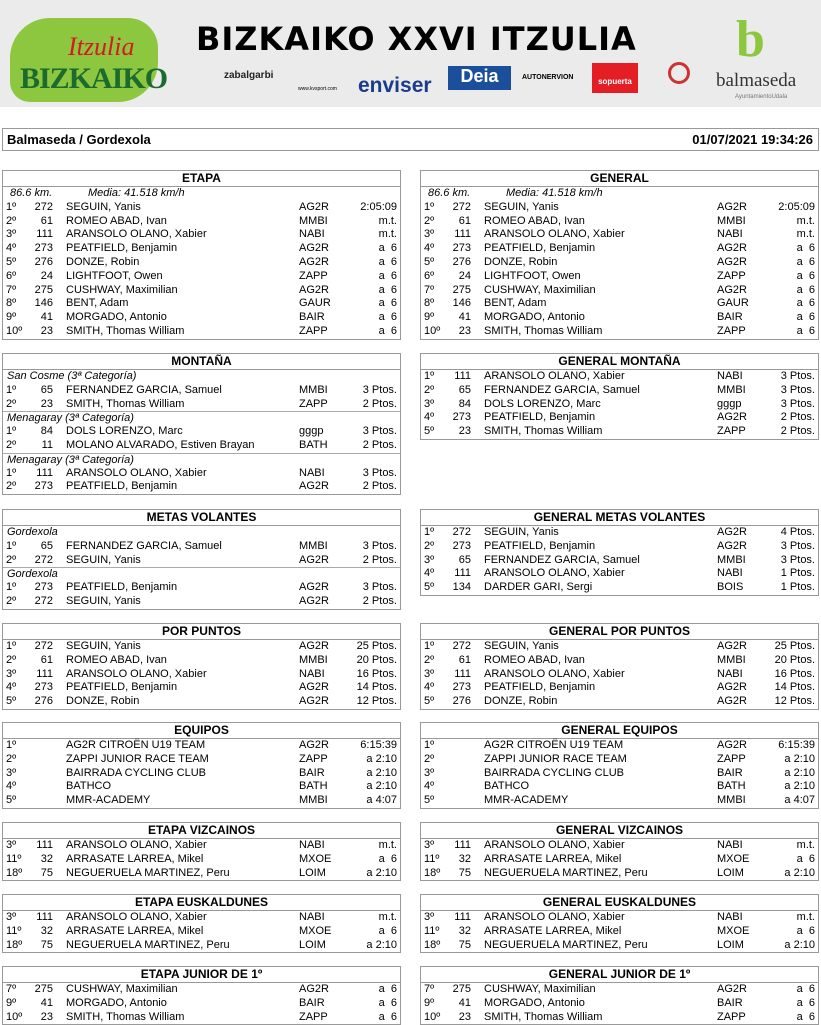 Image resolution: width=821 pixels, height=1025 pixels. I want to click on table-row: 2º 273 PEATFIELD, Benjamin AG2R 2 Ptos., so click(201, 487).